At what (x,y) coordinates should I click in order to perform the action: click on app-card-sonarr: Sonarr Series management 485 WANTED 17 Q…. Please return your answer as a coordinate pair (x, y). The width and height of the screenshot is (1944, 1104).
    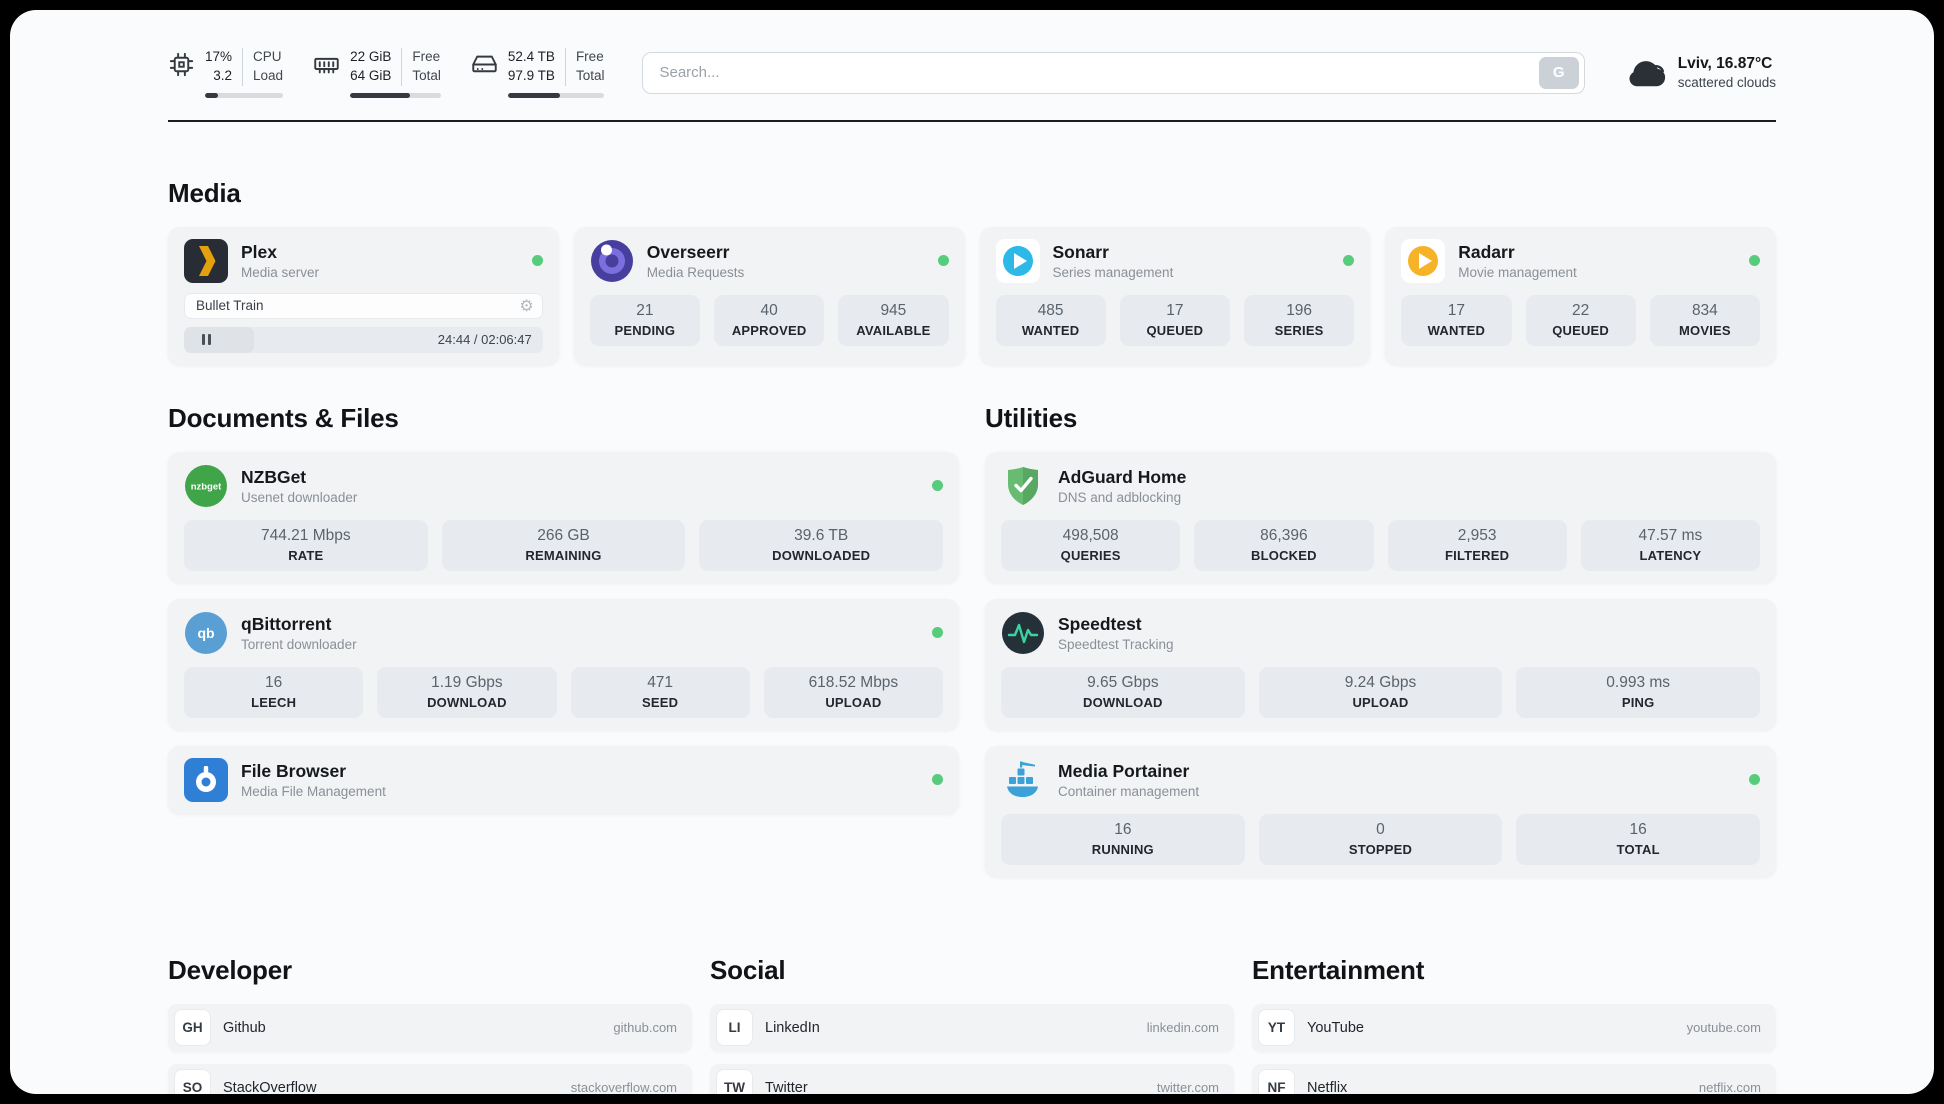
    Looking at the image, I should click on (1175, 295).